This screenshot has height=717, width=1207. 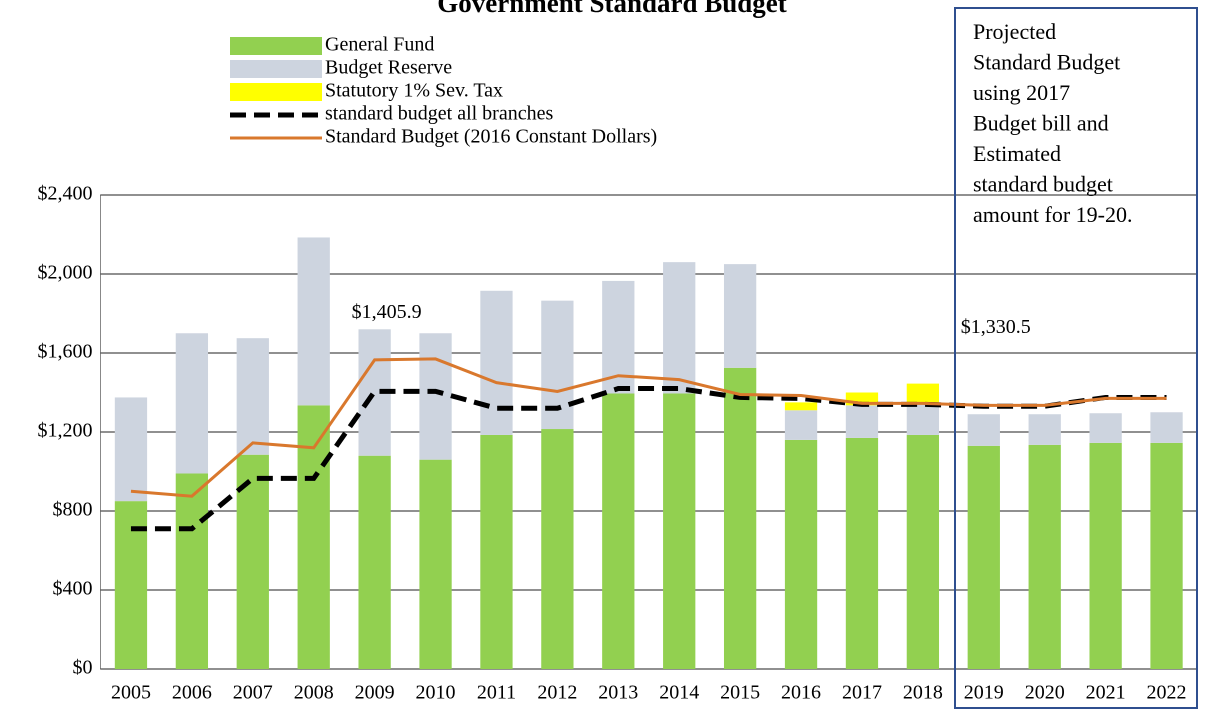 What do you see at coordinates (388, 68) in the screenshot?
I see `legend-label: Budget Reserve` at bounding box center [388, 68].